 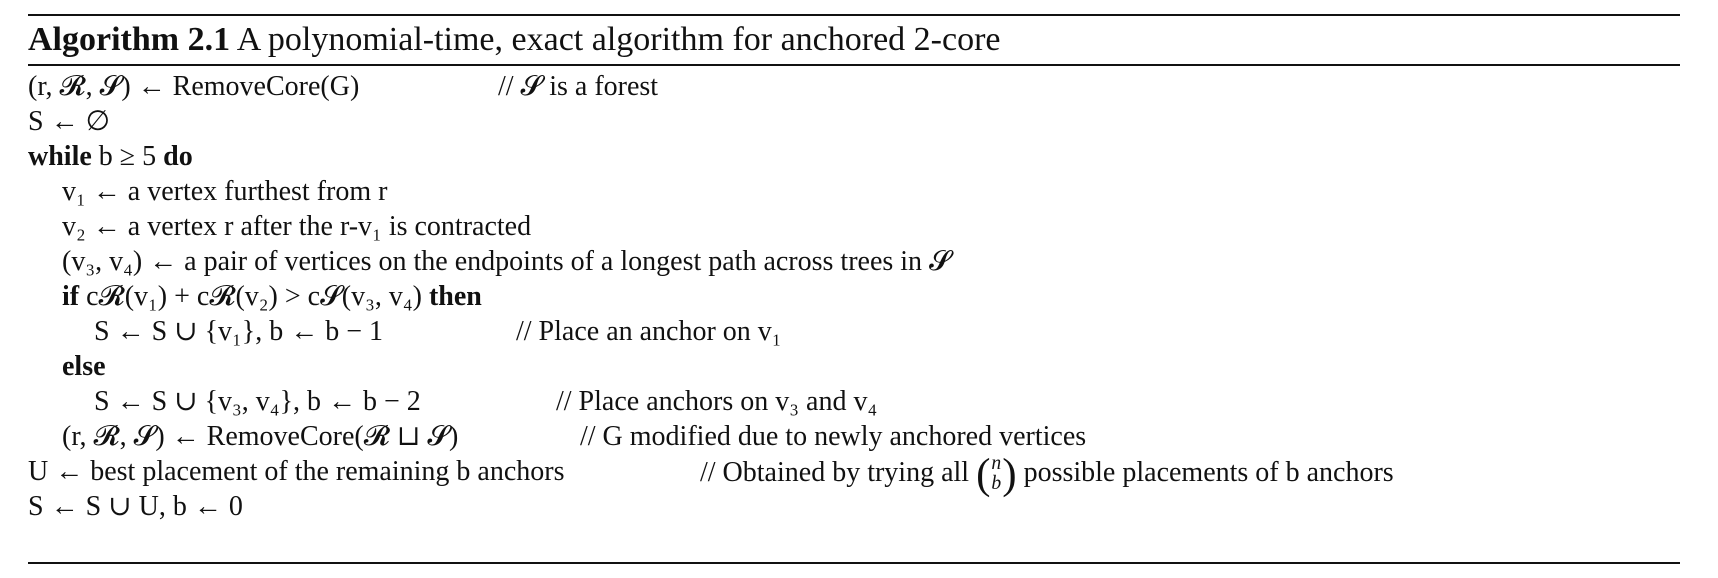 What do you see at coordinates (854, 65) in the screenshot?
I see `caption-rule` at bounding box center [854, 65].